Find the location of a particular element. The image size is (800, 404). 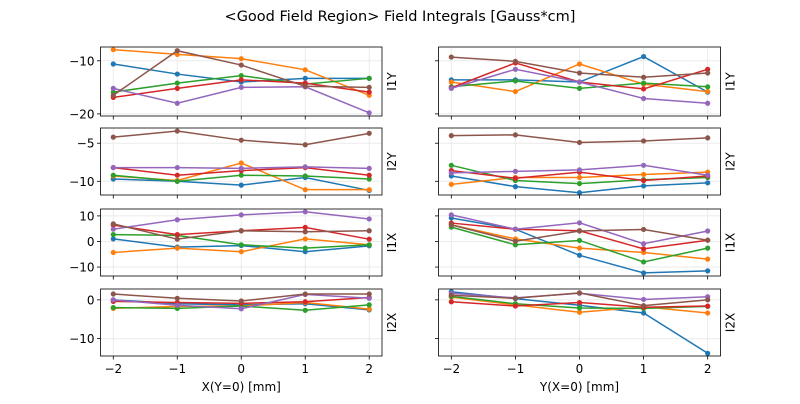

x-tick-label: −1 is located at coordinates (516, 369).